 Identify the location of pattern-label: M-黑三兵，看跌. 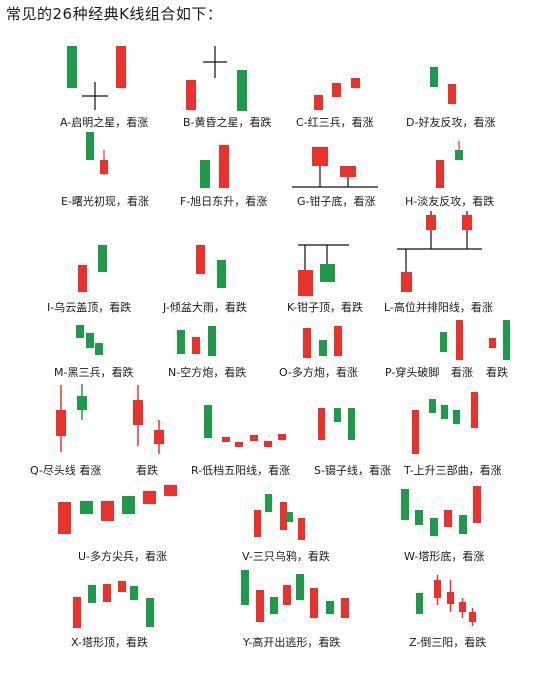
(93, 372).